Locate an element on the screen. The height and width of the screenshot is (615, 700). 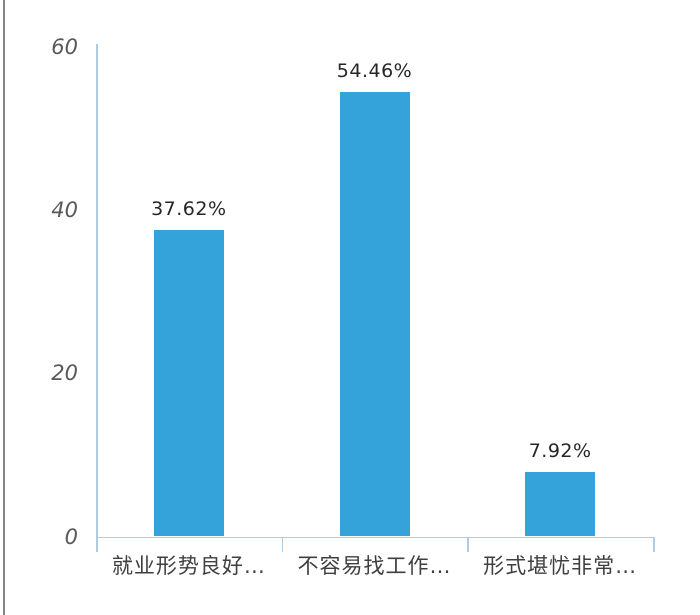
x-axis-line is located at coordinates (375, 537).